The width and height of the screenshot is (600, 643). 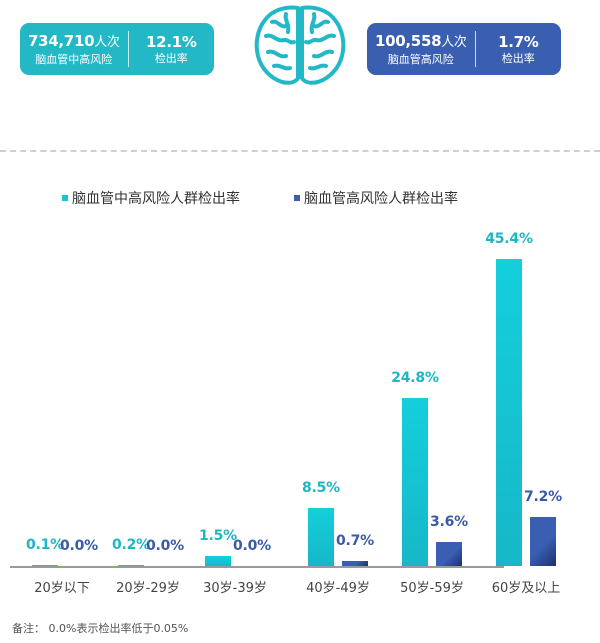 I want to click on legend-item-high-risk: 脑血管高风险人群检出率, so click(x=376, y=198).